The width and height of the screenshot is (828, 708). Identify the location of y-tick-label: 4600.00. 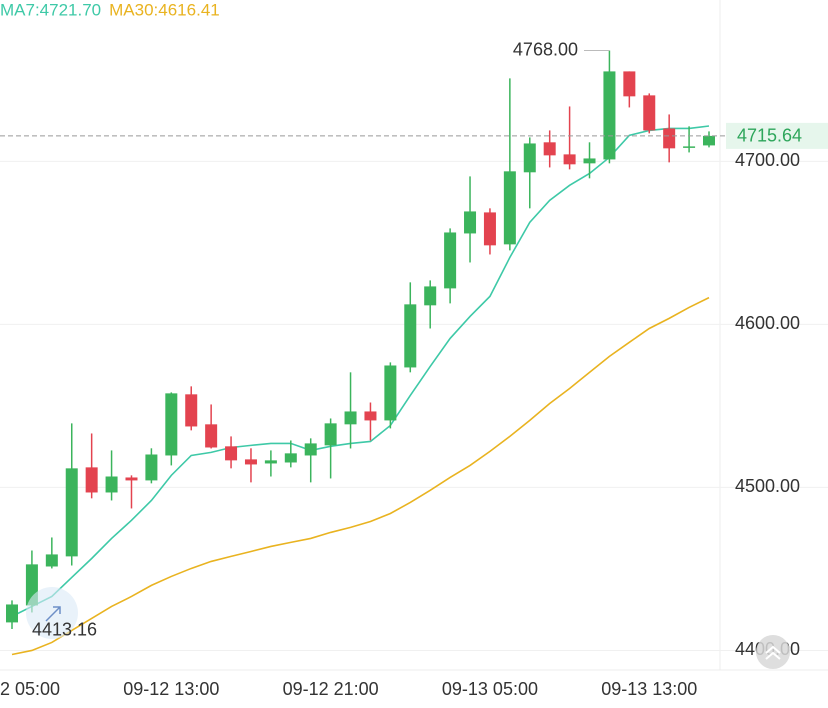
(767, 323).